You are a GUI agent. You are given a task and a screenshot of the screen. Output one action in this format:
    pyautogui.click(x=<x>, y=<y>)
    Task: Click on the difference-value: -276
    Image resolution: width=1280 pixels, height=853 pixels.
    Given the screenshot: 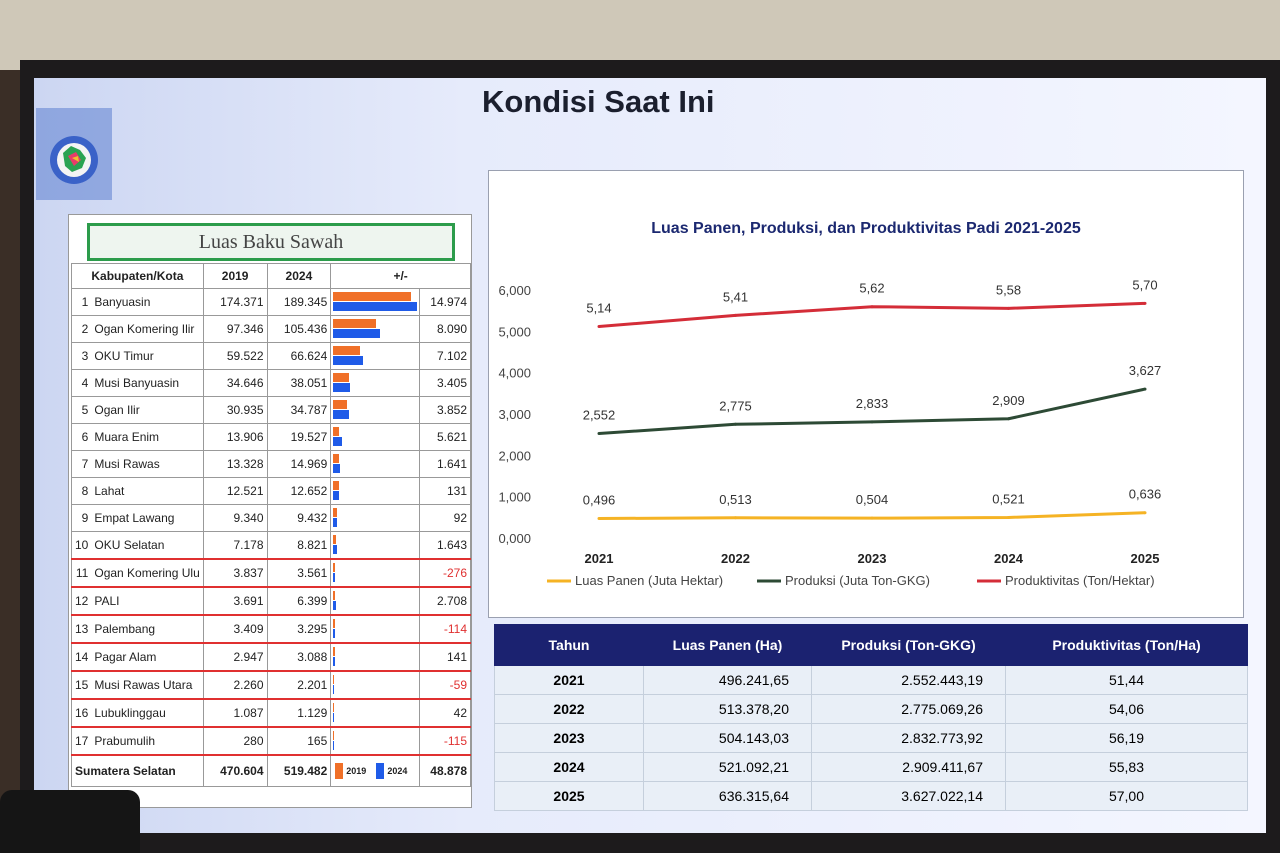 What is the action you would take?
    pyautogui.click(x=445, y=573)
    